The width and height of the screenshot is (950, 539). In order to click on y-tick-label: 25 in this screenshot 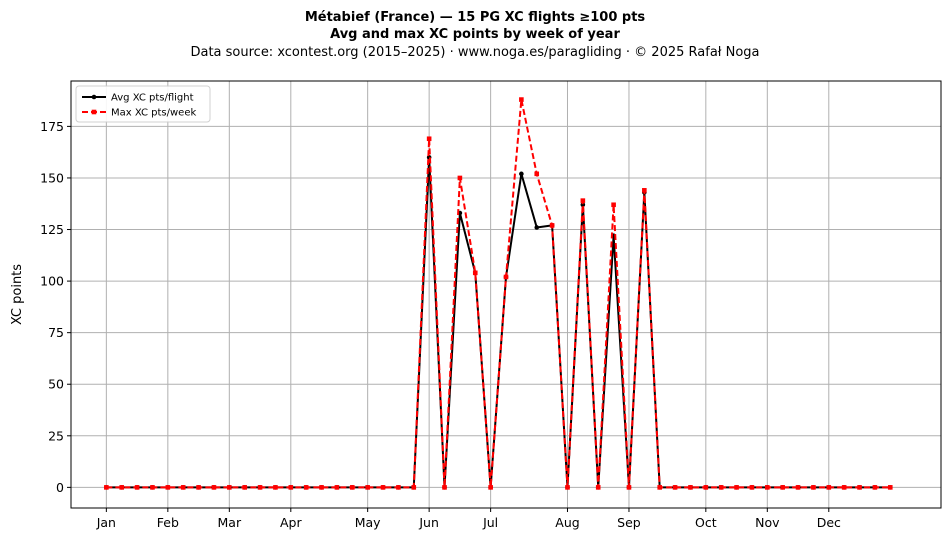, I will do `click(56, 435)`.